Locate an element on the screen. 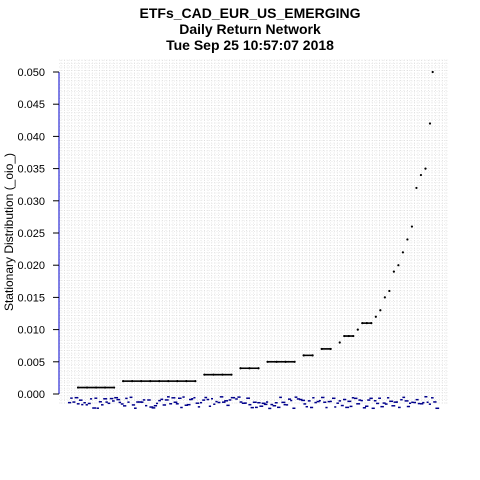 The image size is (480, 480). y-tick-label: 0.040 is located at coordinates (31, 137).